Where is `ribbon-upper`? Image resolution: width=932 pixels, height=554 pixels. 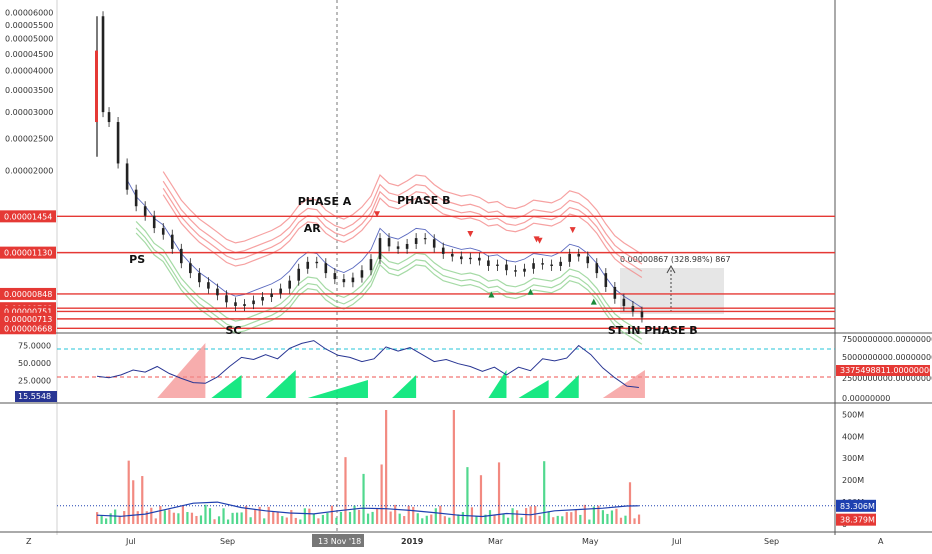 ribbon-upper is located at coordinates (402, 236).